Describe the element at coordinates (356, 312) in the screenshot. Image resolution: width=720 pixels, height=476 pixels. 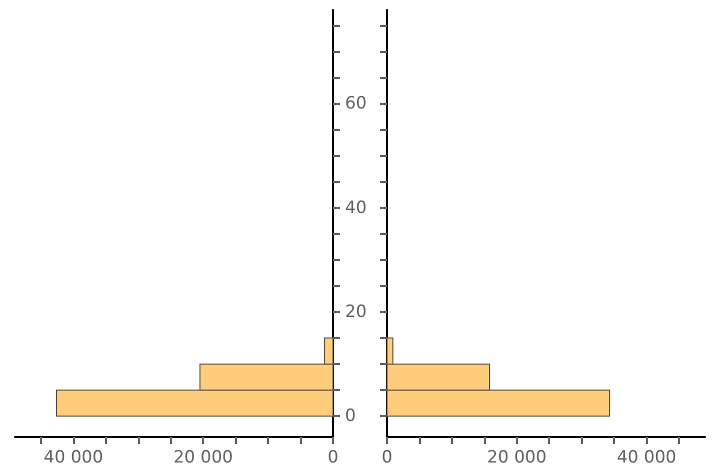
I see `y-tick-label: 20` at that location.